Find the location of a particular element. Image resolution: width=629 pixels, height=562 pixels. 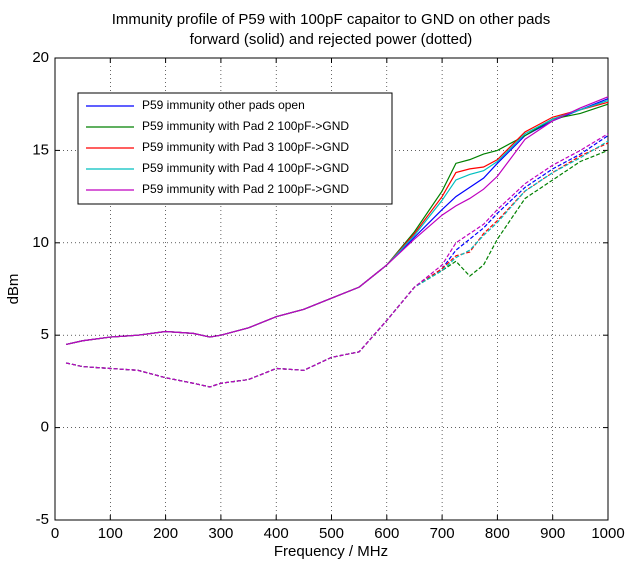

x-axis-label: Frequency / MHz is located at coordinates (331, 551).